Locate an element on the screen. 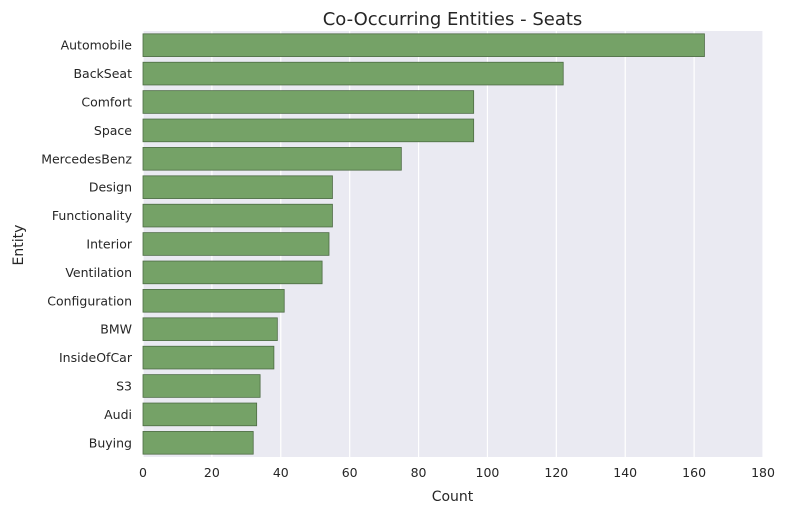 This screenshot has width=786, height=517. x-tick-label: 140 is located at coordinates (625, 472).